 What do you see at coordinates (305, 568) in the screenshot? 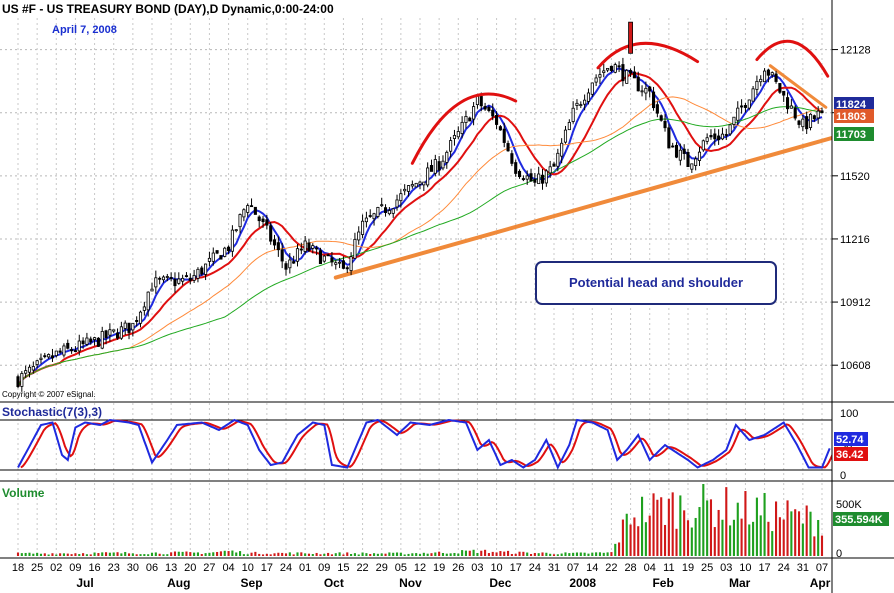
I see `day-tick-label: 01` at bounding box center [305, 568].